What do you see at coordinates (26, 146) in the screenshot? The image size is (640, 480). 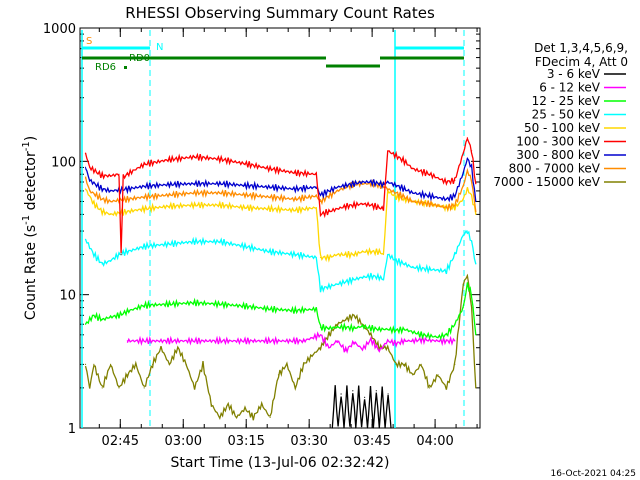 I see `y-axis-label-exp2: -1` at bounding box center [26, 146].